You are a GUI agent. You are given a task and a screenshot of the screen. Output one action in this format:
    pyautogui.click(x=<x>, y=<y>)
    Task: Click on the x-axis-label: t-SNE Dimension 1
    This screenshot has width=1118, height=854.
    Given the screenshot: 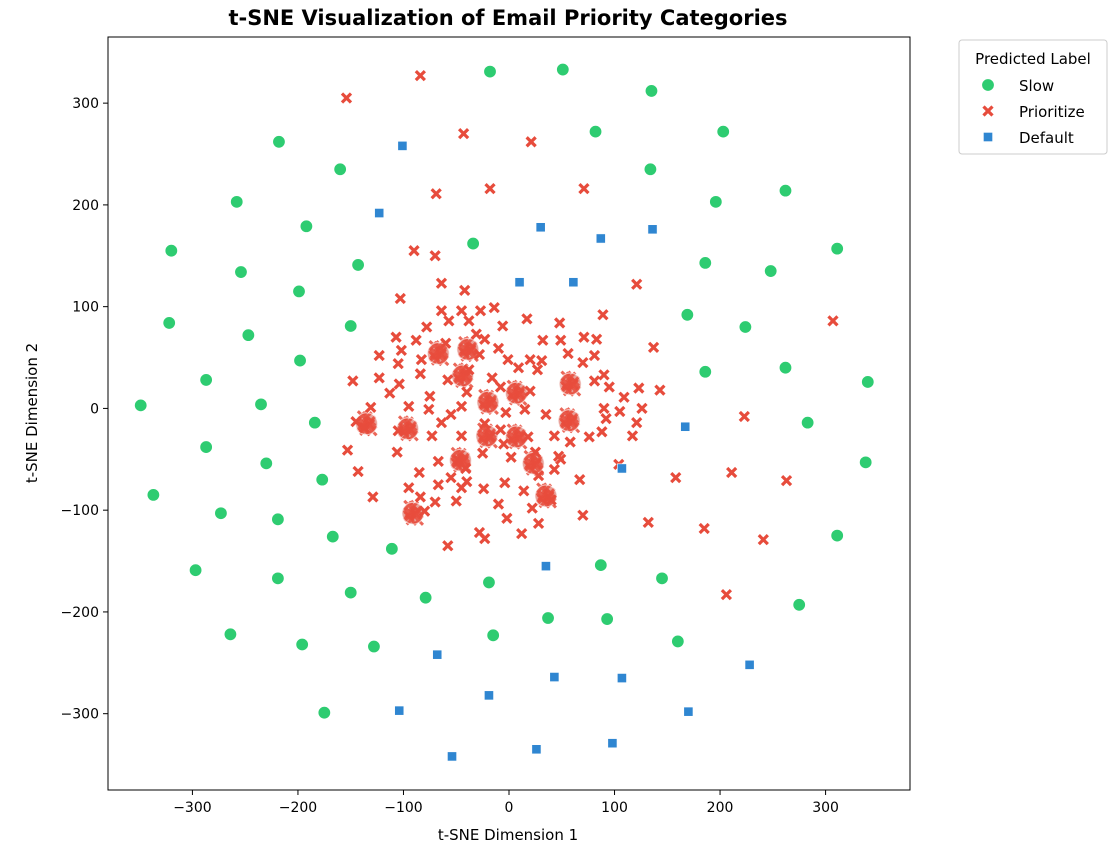 What is the action you would take?
    pyautogui.click(x=508, y=835)
    